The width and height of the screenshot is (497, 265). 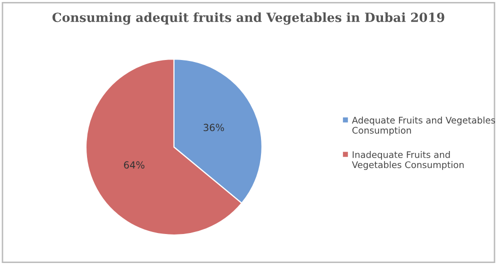 I want to click on legend-label: Adequate Fruits and Vegetables Consumption, so click(x=424, y=126).